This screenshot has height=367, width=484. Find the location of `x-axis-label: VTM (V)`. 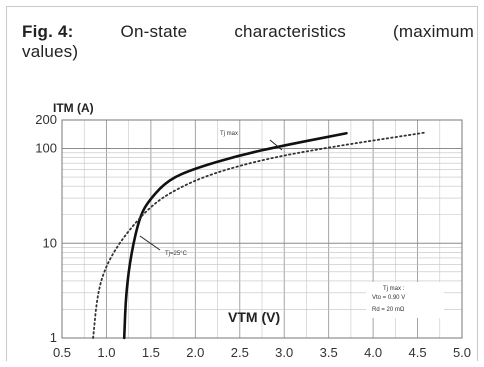

x-axis-label: VTM (V) is located at coordinates (254, 317).